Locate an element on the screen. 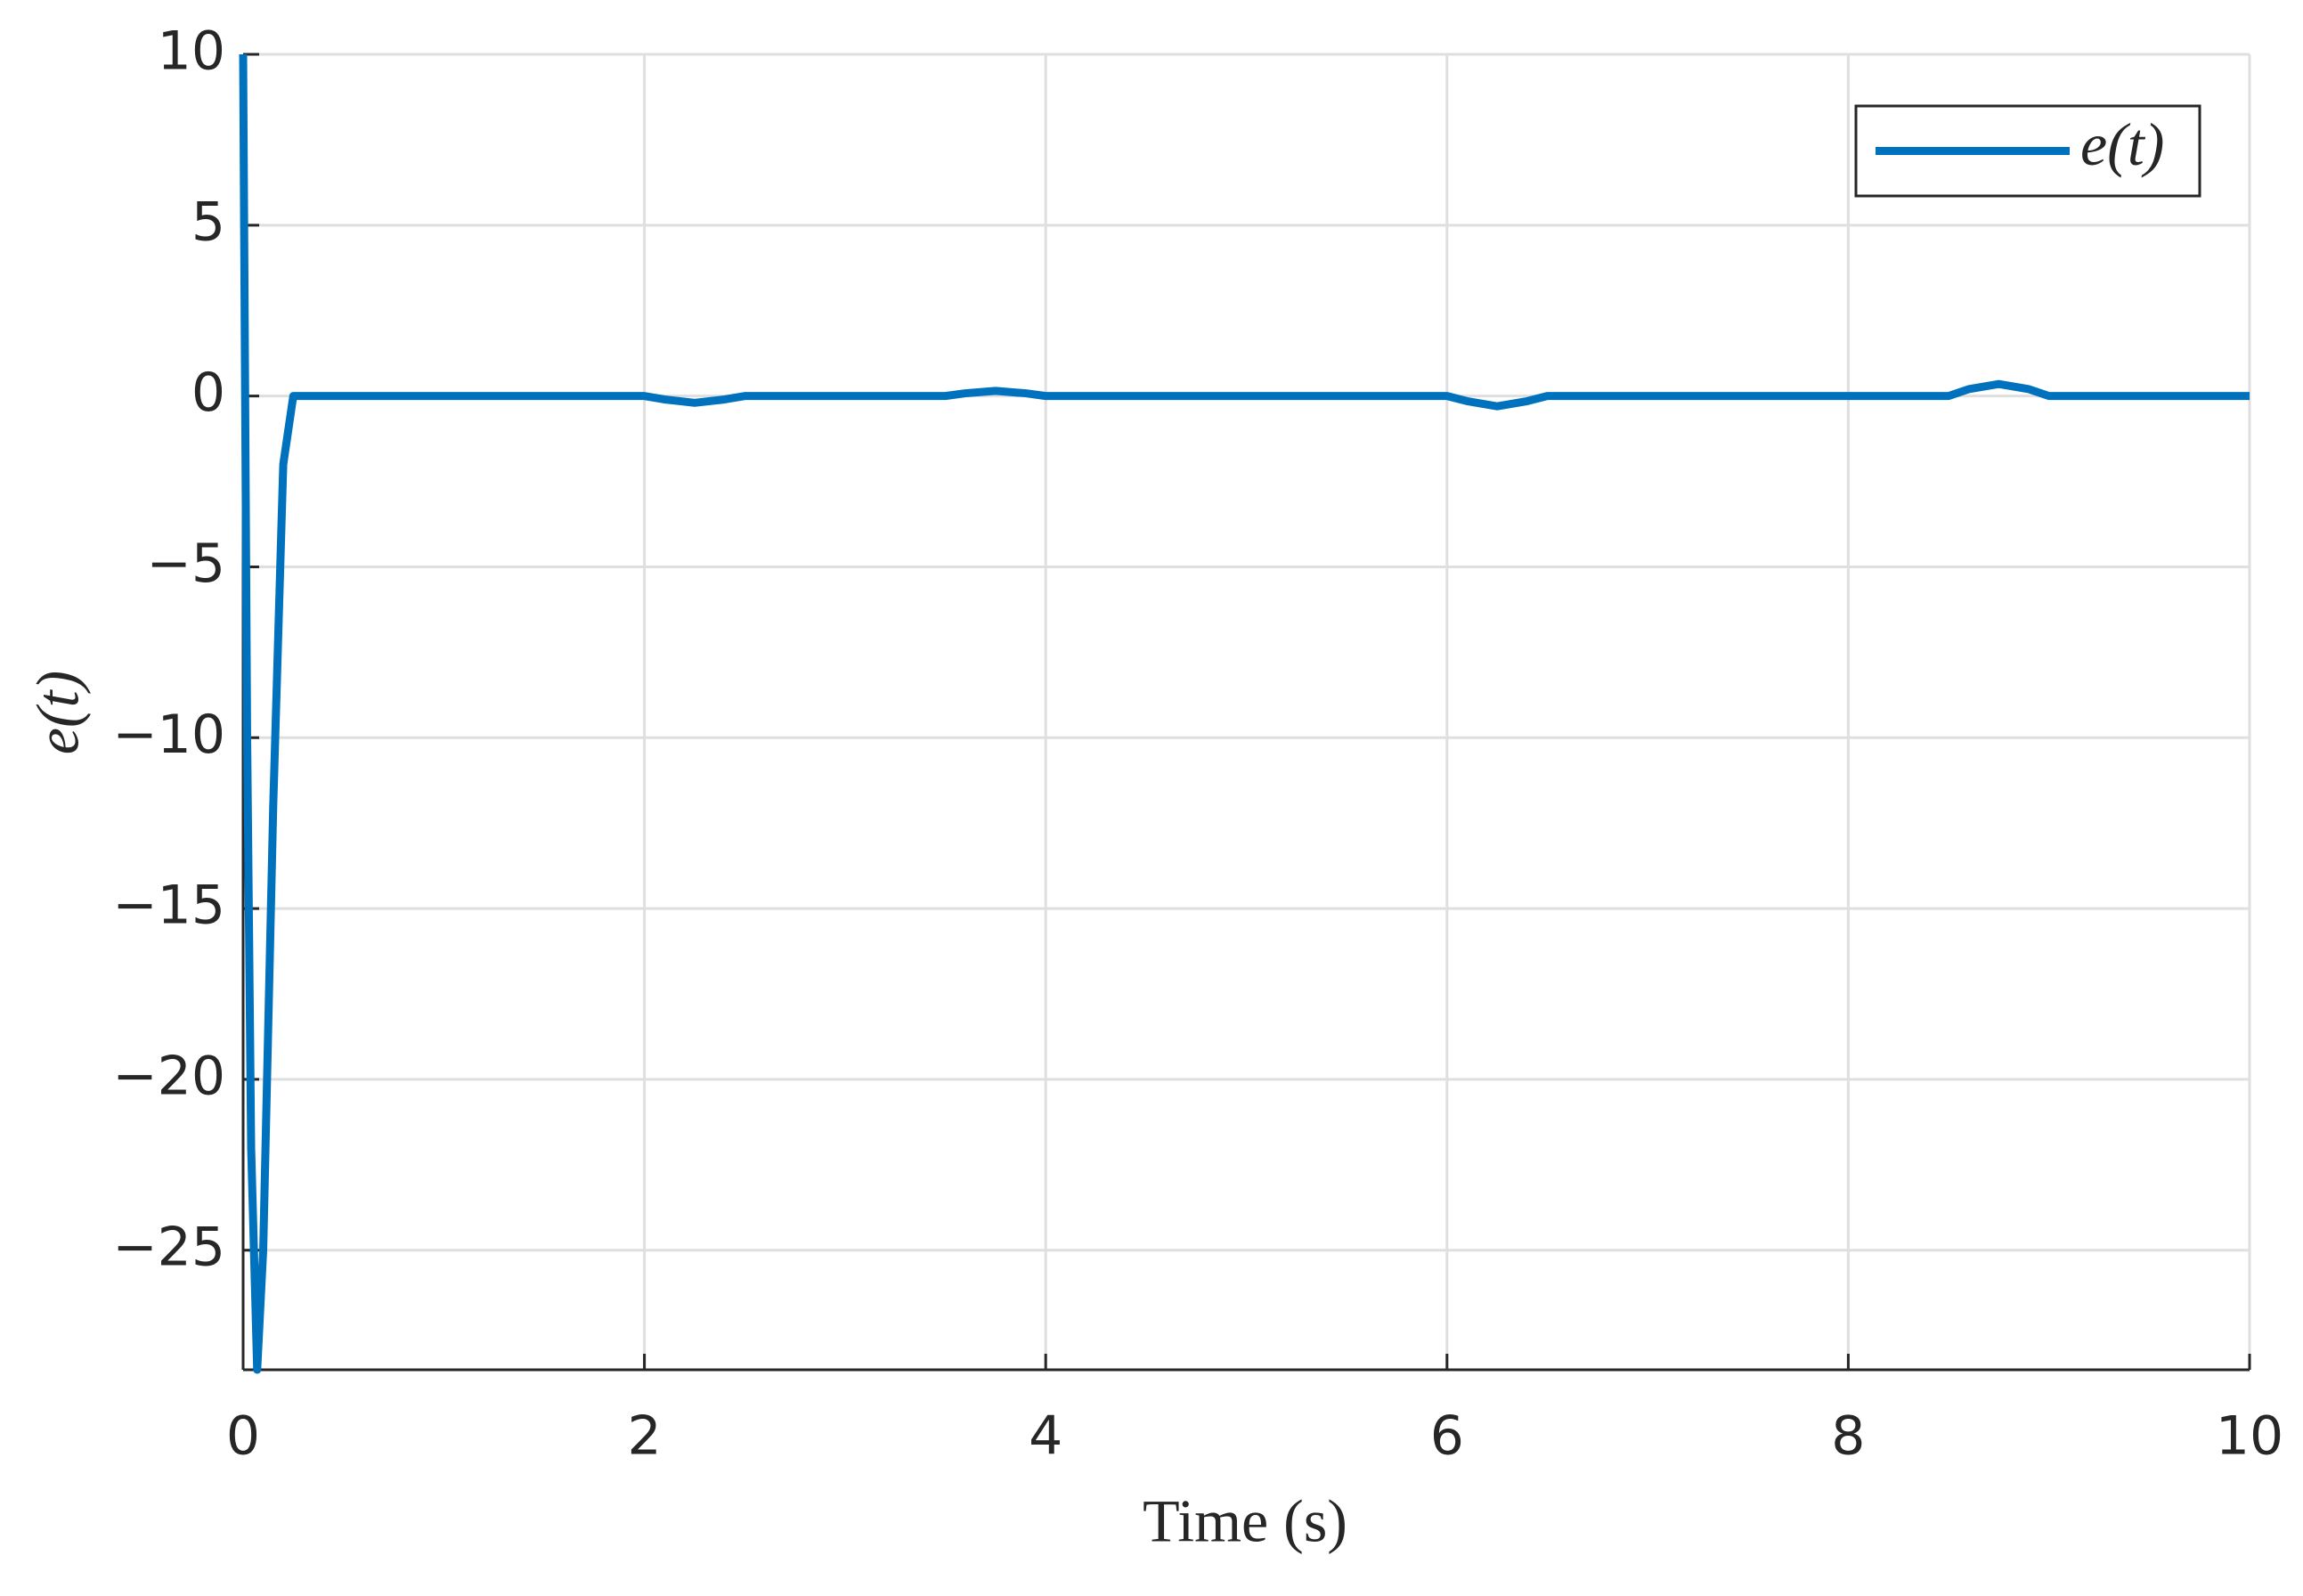  y-tick-label: −25 is located at coordinates (169, 1247).